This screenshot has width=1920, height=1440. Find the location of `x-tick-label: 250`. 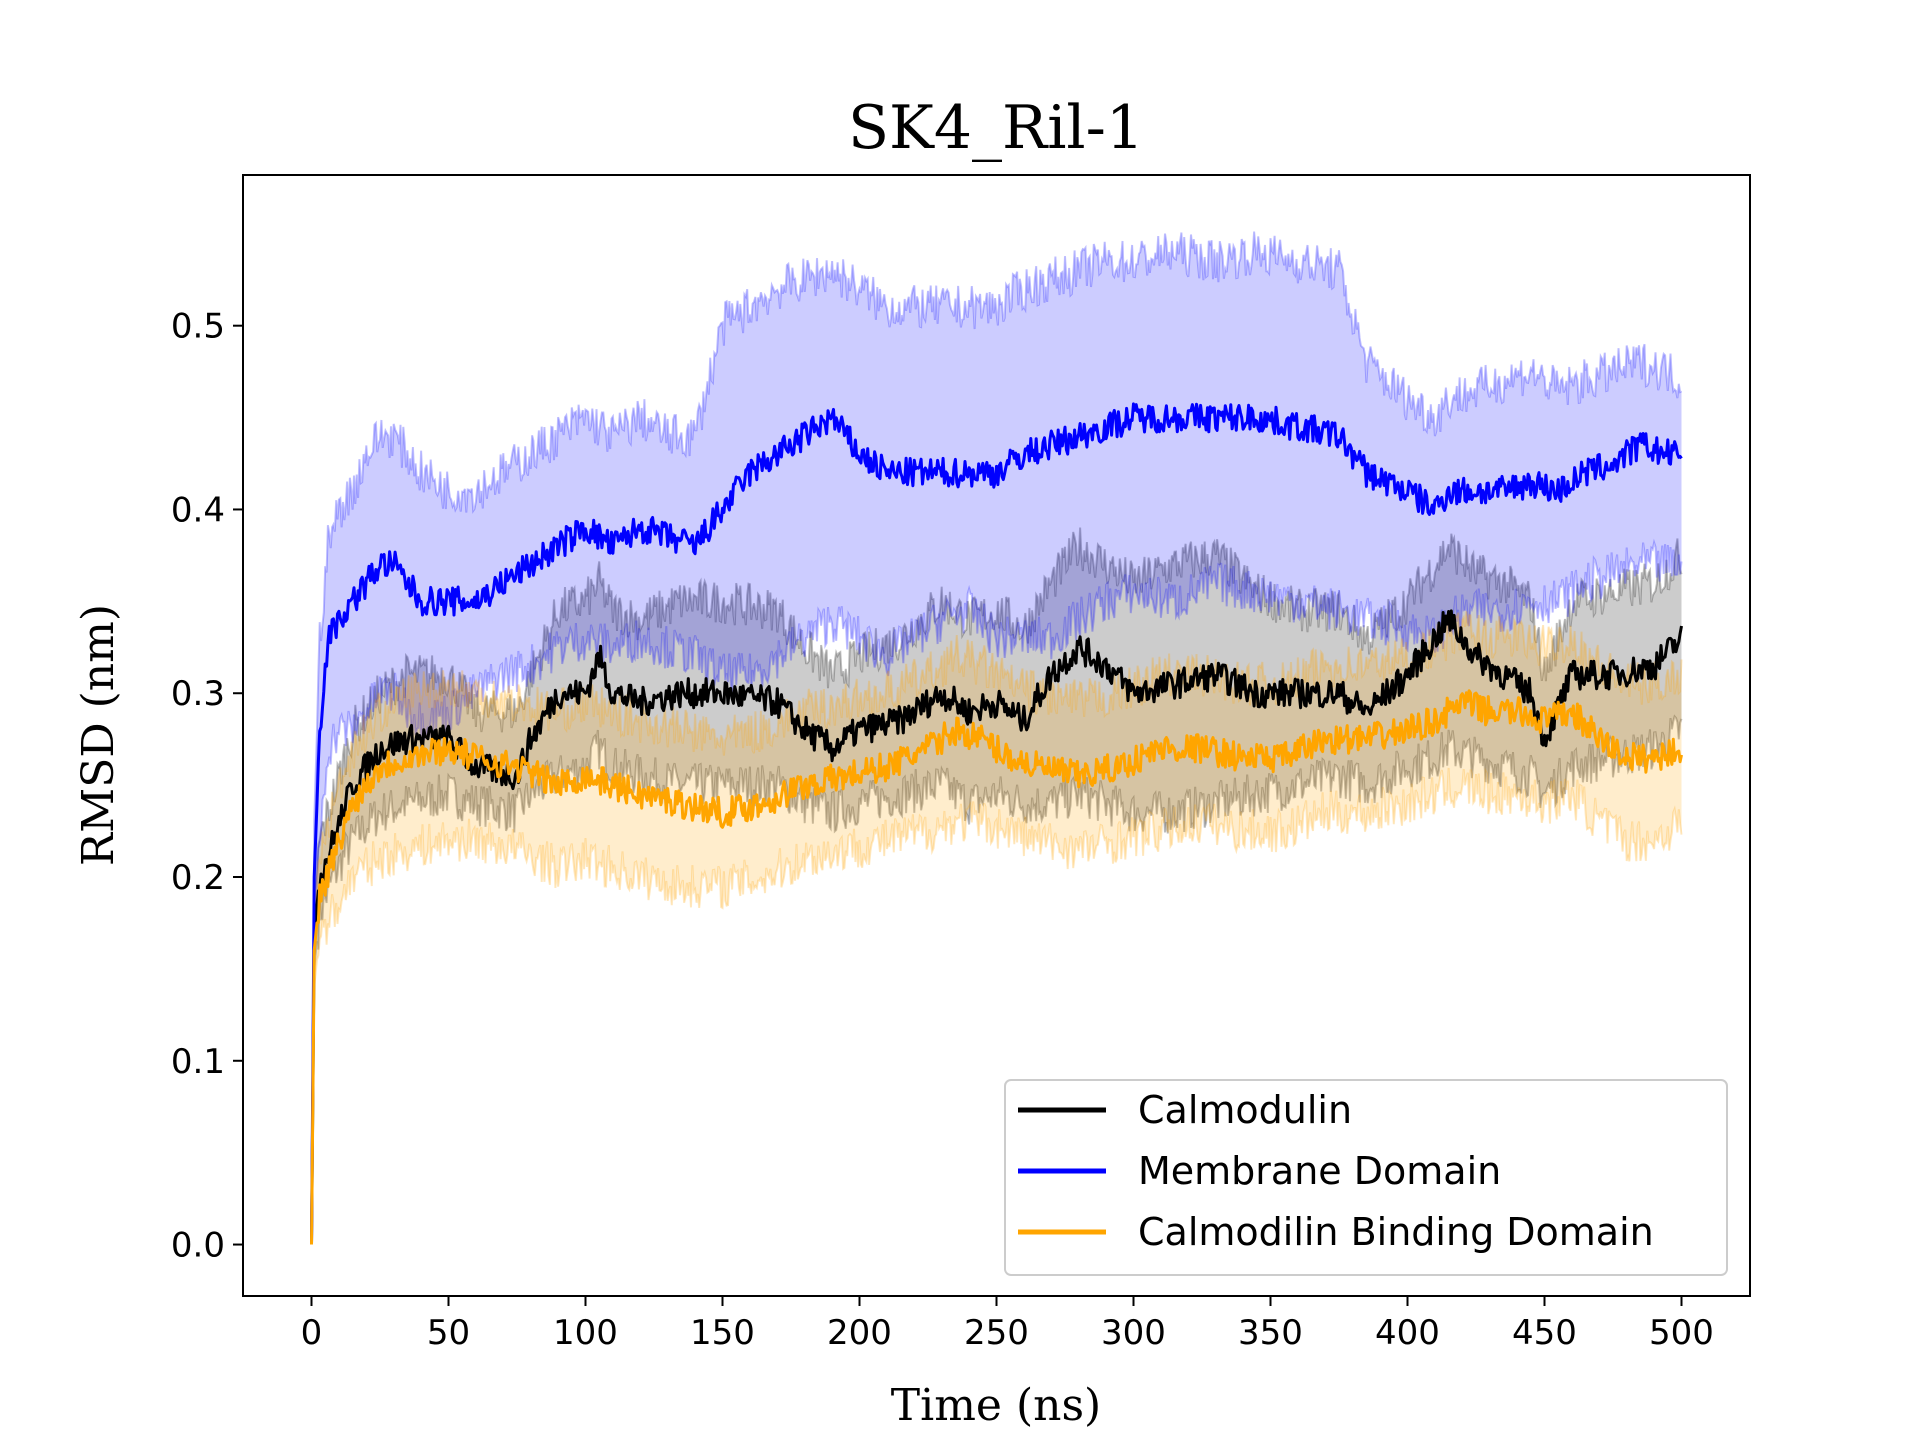

x-tick-label: 250 is located at coordinates (996, 1333).